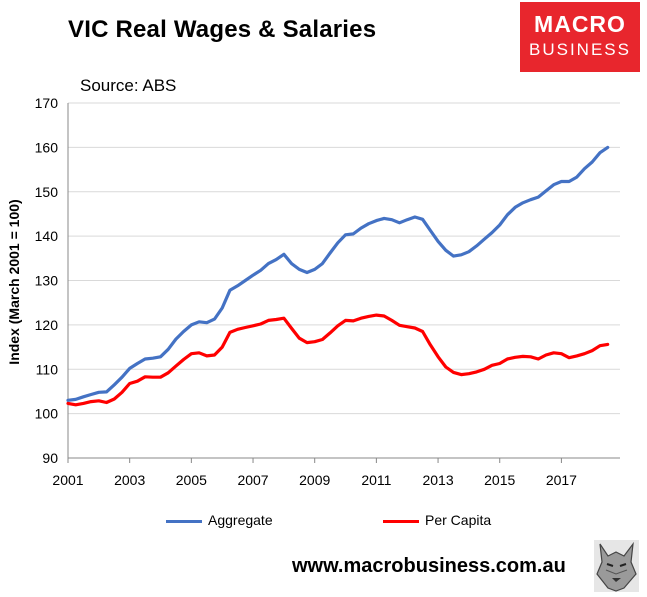  Describe the element at coordinates (67, 480) in the screenshot. I see `x-tick-label: 2001` at that location.